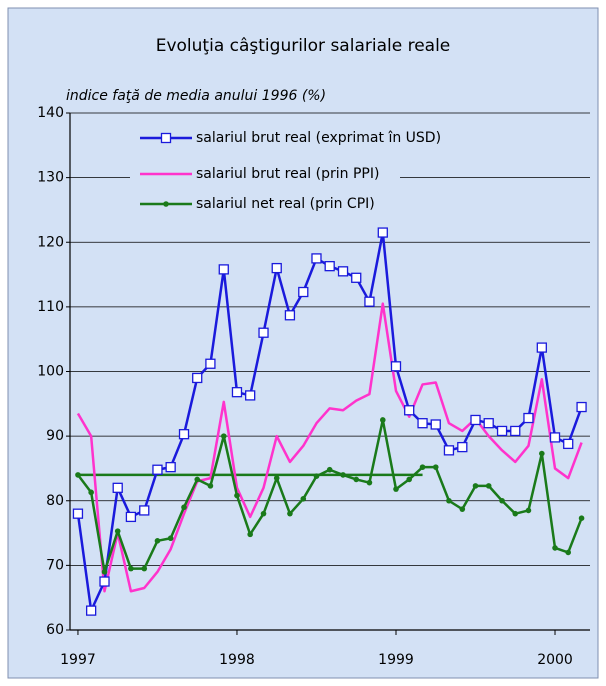  I want to click on x-tick-label: 1998, so click(237, 660).